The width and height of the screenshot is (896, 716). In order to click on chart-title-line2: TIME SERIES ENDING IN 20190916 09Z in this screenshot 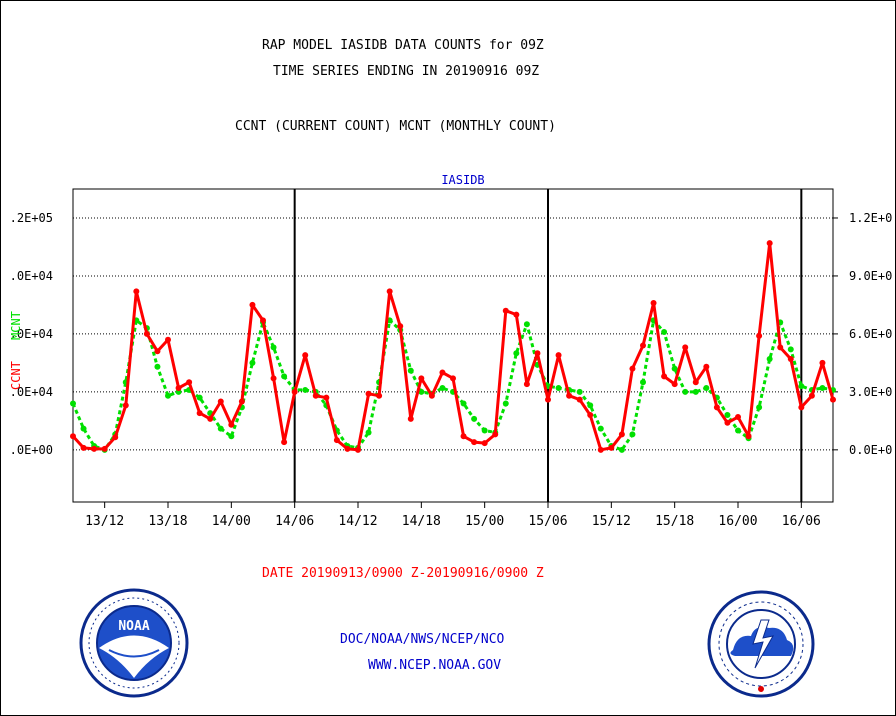, I will do `click(406, 71)`.